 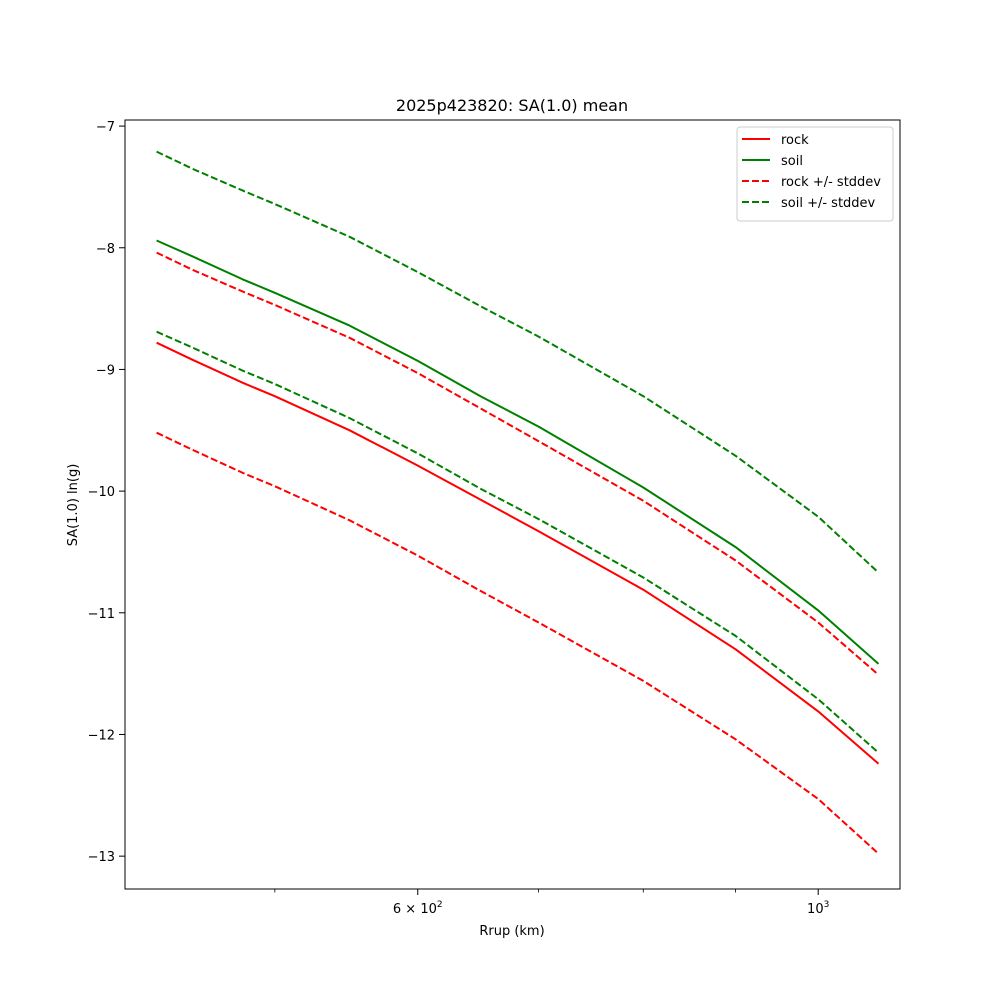 I want to click on y-tick-label-4: −11, so click(x=101, y=614).